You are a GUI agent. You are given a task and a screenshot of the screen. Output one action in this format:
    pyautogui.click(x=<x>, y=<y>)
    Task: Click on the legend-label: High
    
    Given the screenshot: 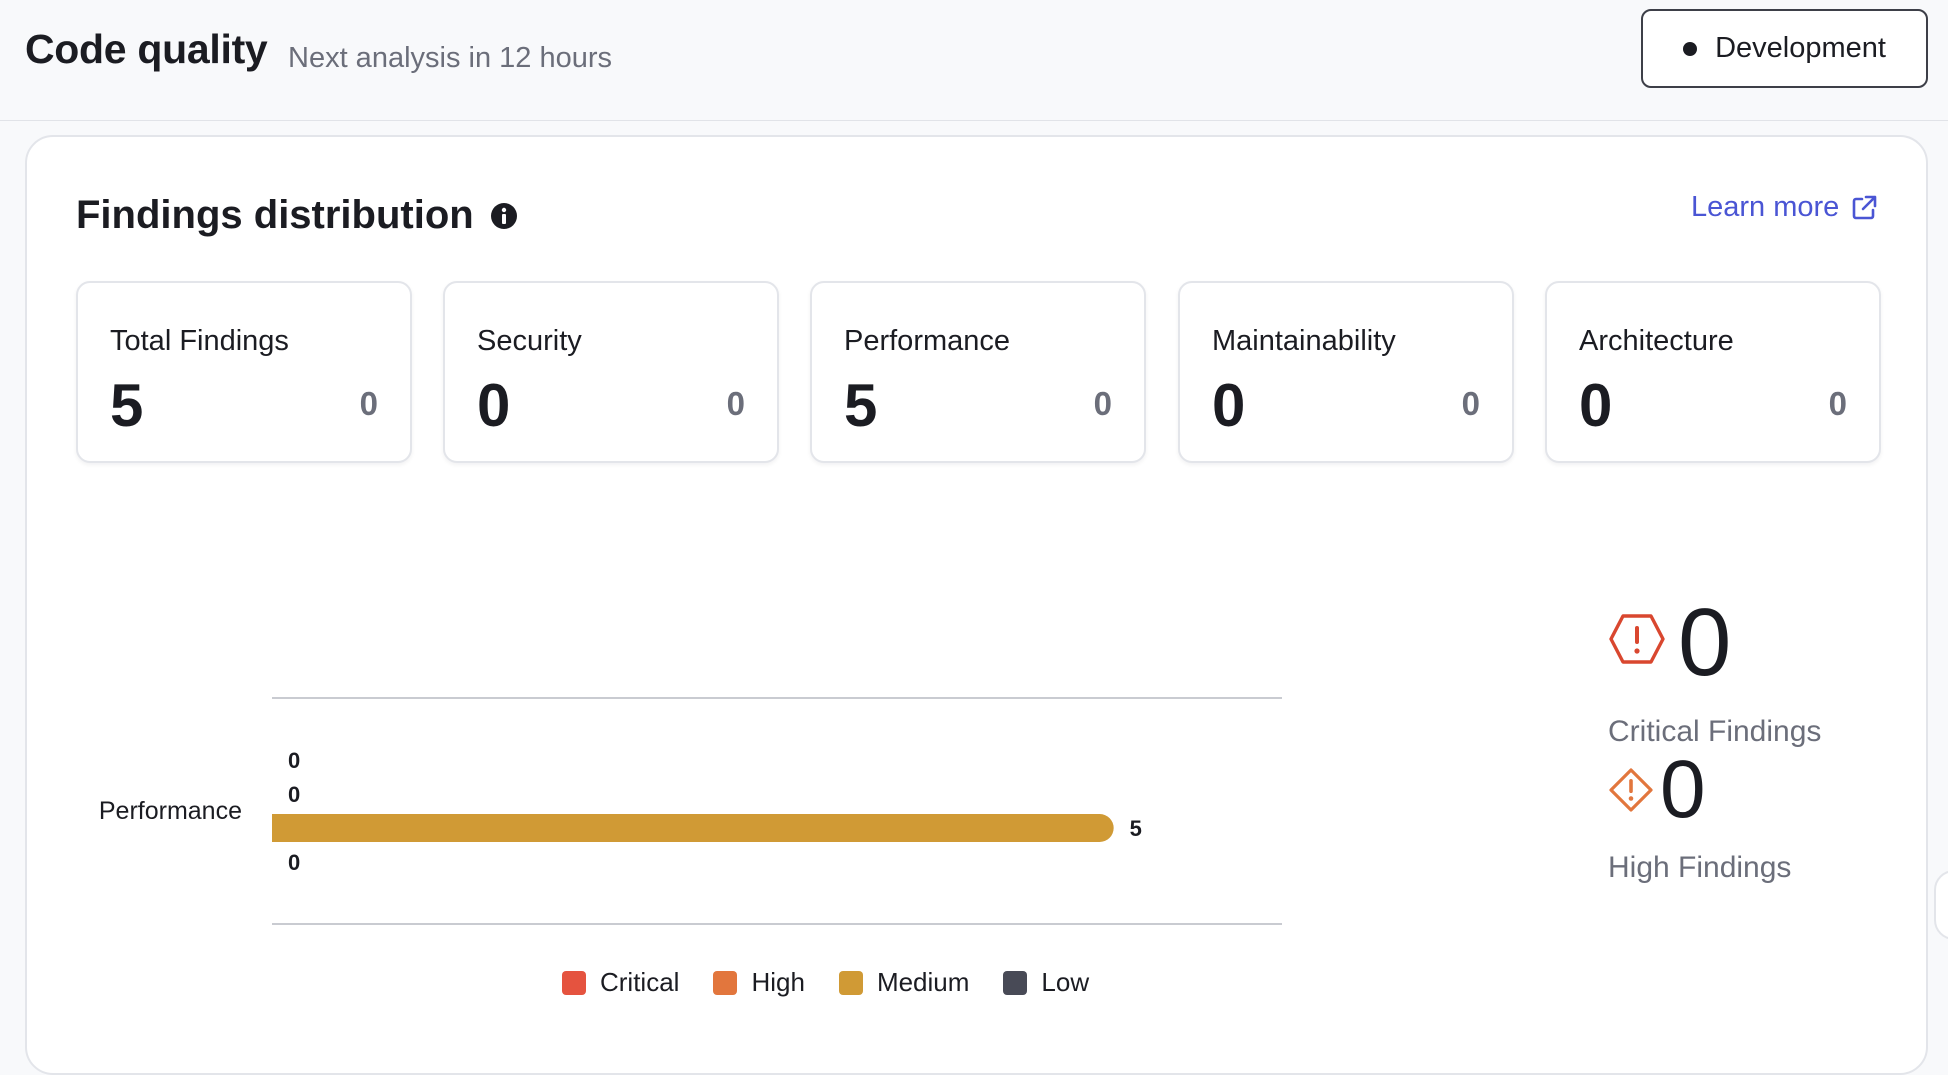 What is the action you would take?
    pyautogui.click(x=778, y=982)
    